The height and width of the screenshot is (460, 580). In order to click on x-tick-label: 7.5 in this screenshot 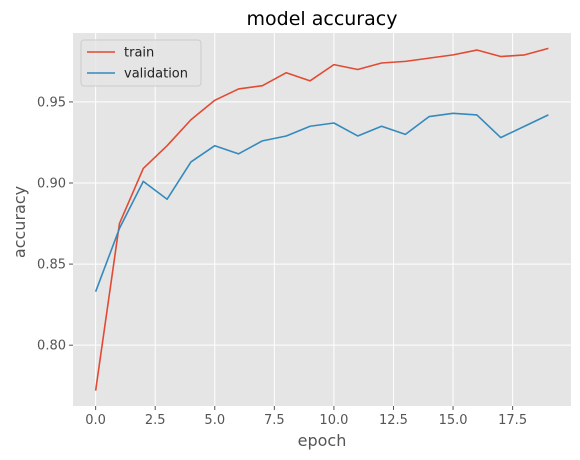, I will do `click(274, 420)`.